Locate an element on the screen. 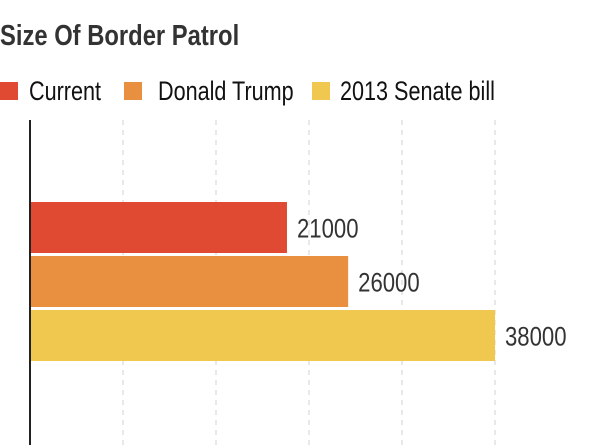 This screenshot has width=600, height=445. legend-label: Donald Trump is located at coordinates (226, 90).